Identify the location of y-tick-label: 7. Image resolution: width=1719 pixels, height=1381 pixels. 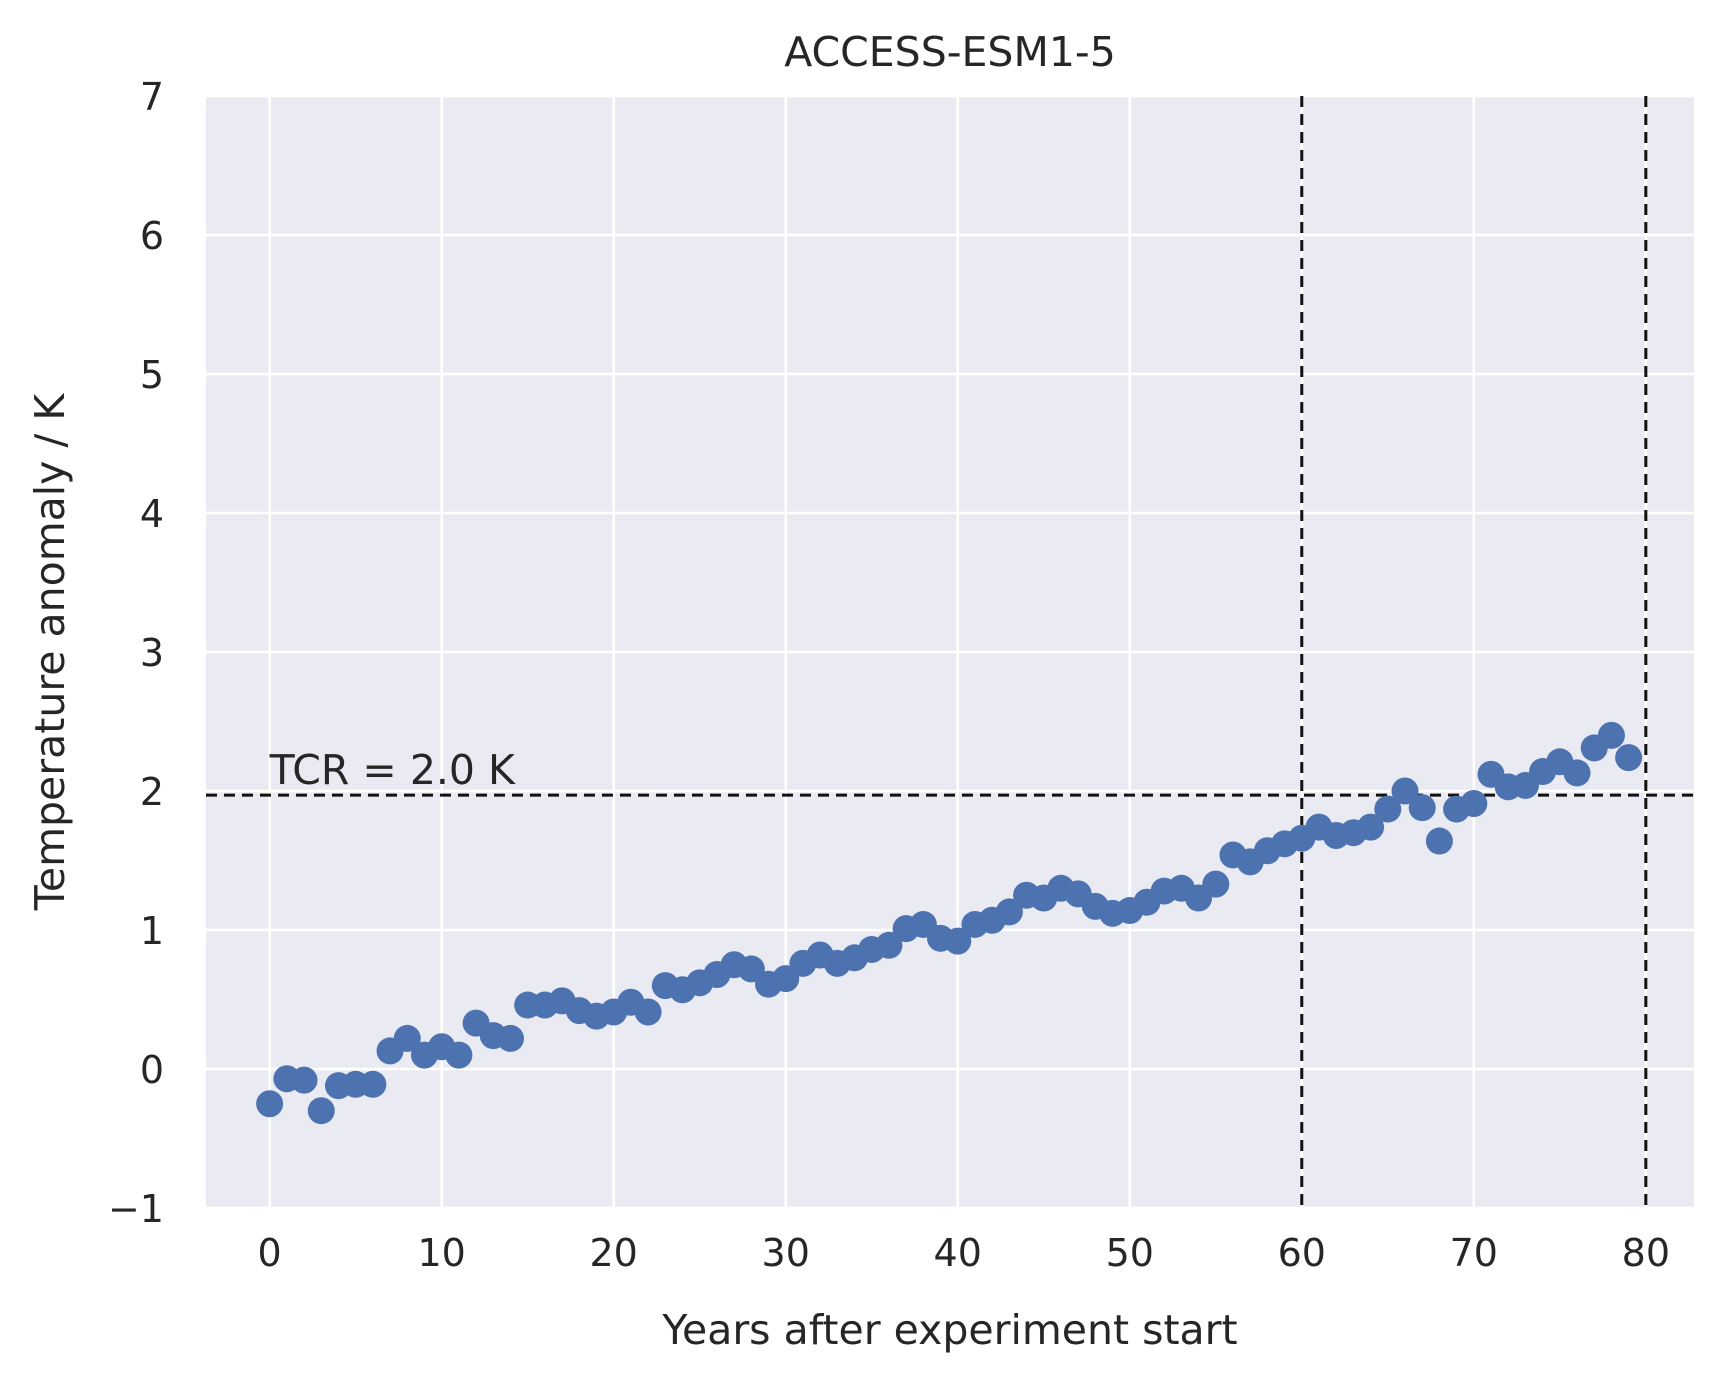
(152, 97).